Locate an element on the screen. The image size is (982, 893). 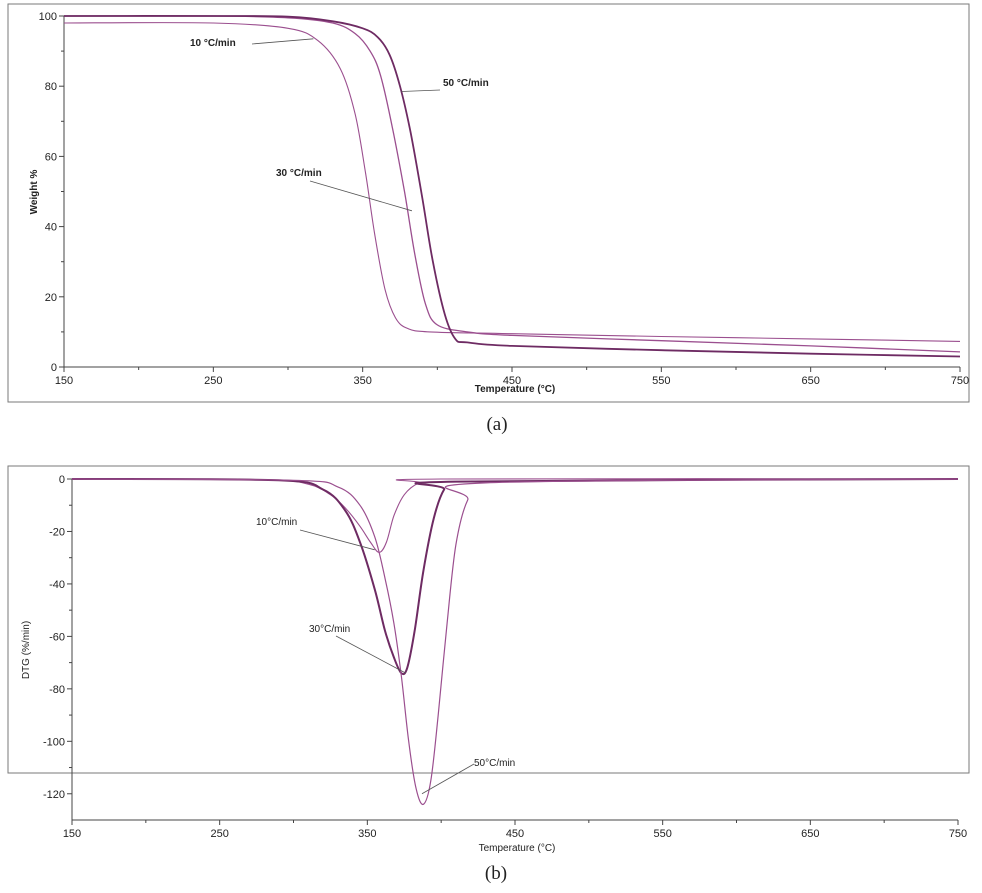
series-line-10-c-min is located at coordinates (515, 515).